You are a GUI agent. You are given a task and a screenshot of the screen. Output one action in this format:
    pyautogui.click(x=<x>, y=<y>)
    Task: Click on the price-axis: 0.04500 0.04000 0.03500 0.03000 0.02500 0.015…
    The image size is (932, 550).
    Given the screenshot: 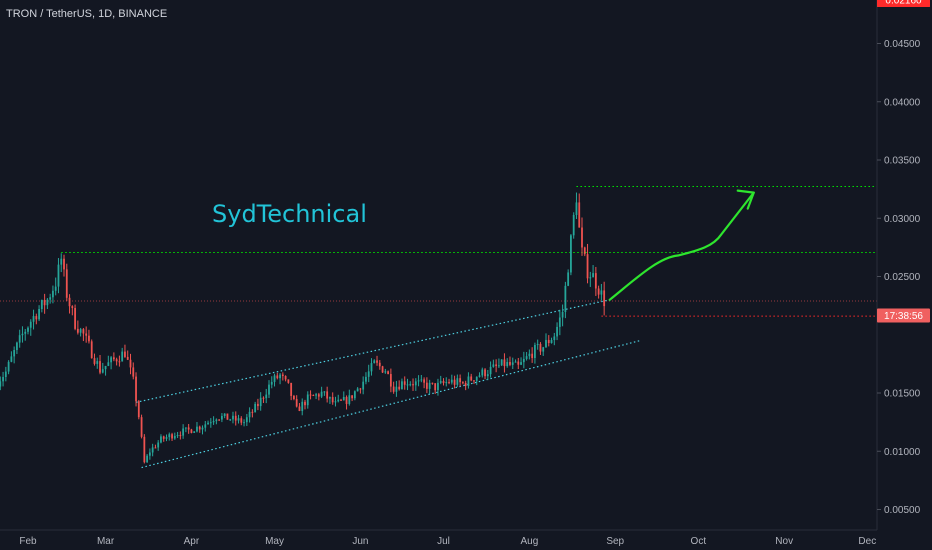 What is the action you would take?
    pyautogui.click(x=899, y=277)
    